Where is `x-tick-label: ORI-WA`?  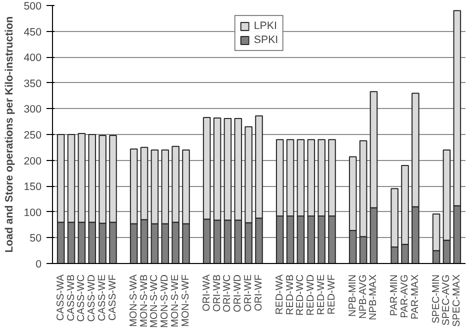
x-tick-label: ORI-WA is located at coordinates (206, 293).